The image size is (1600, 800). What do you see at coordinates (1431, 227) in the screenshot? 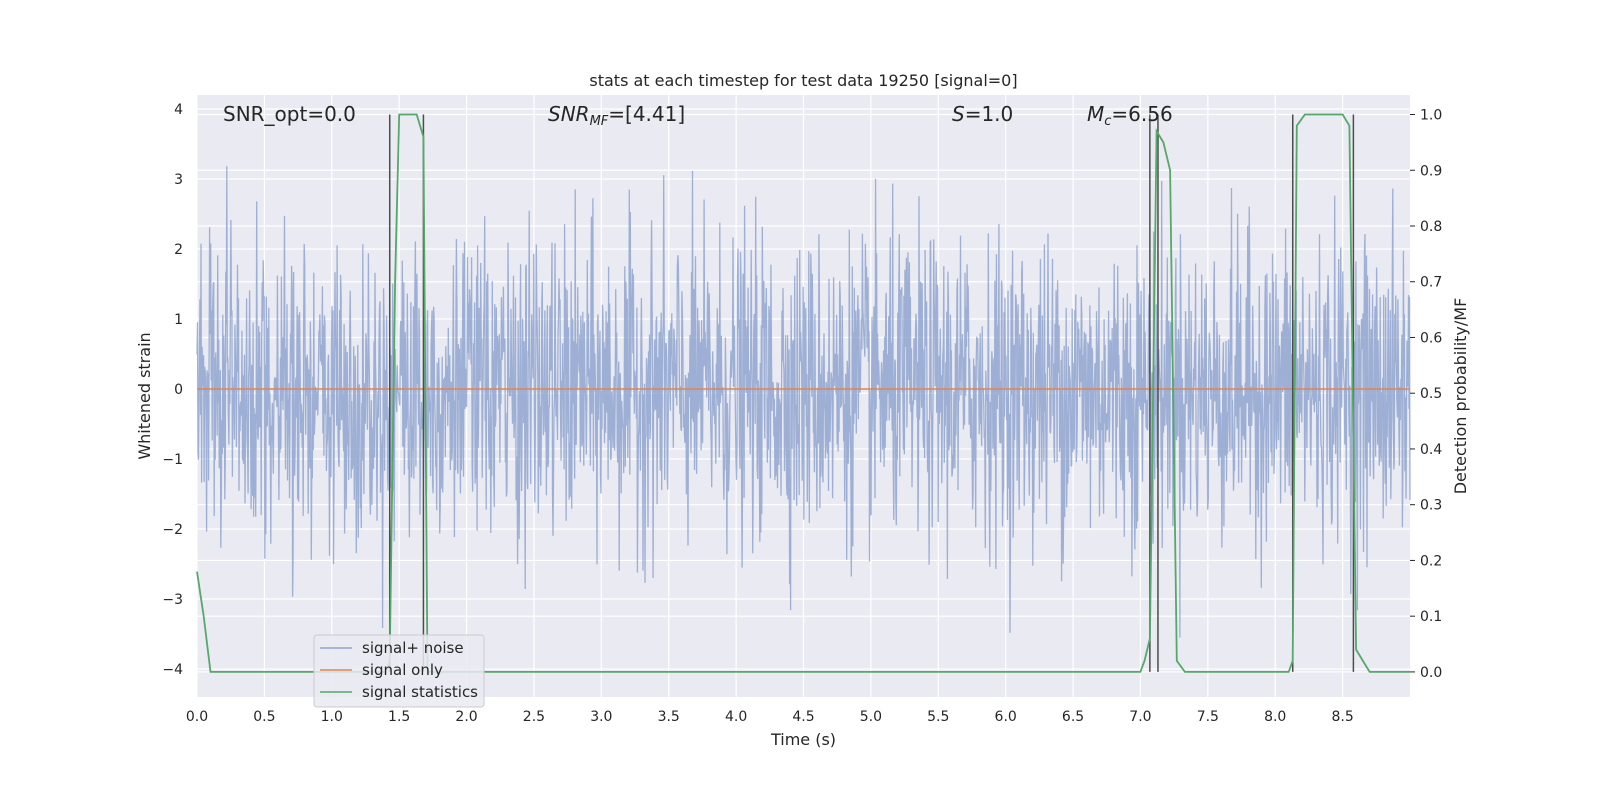
I see `y2-tick-label: 0.8` at bounding box center [1431, 227].